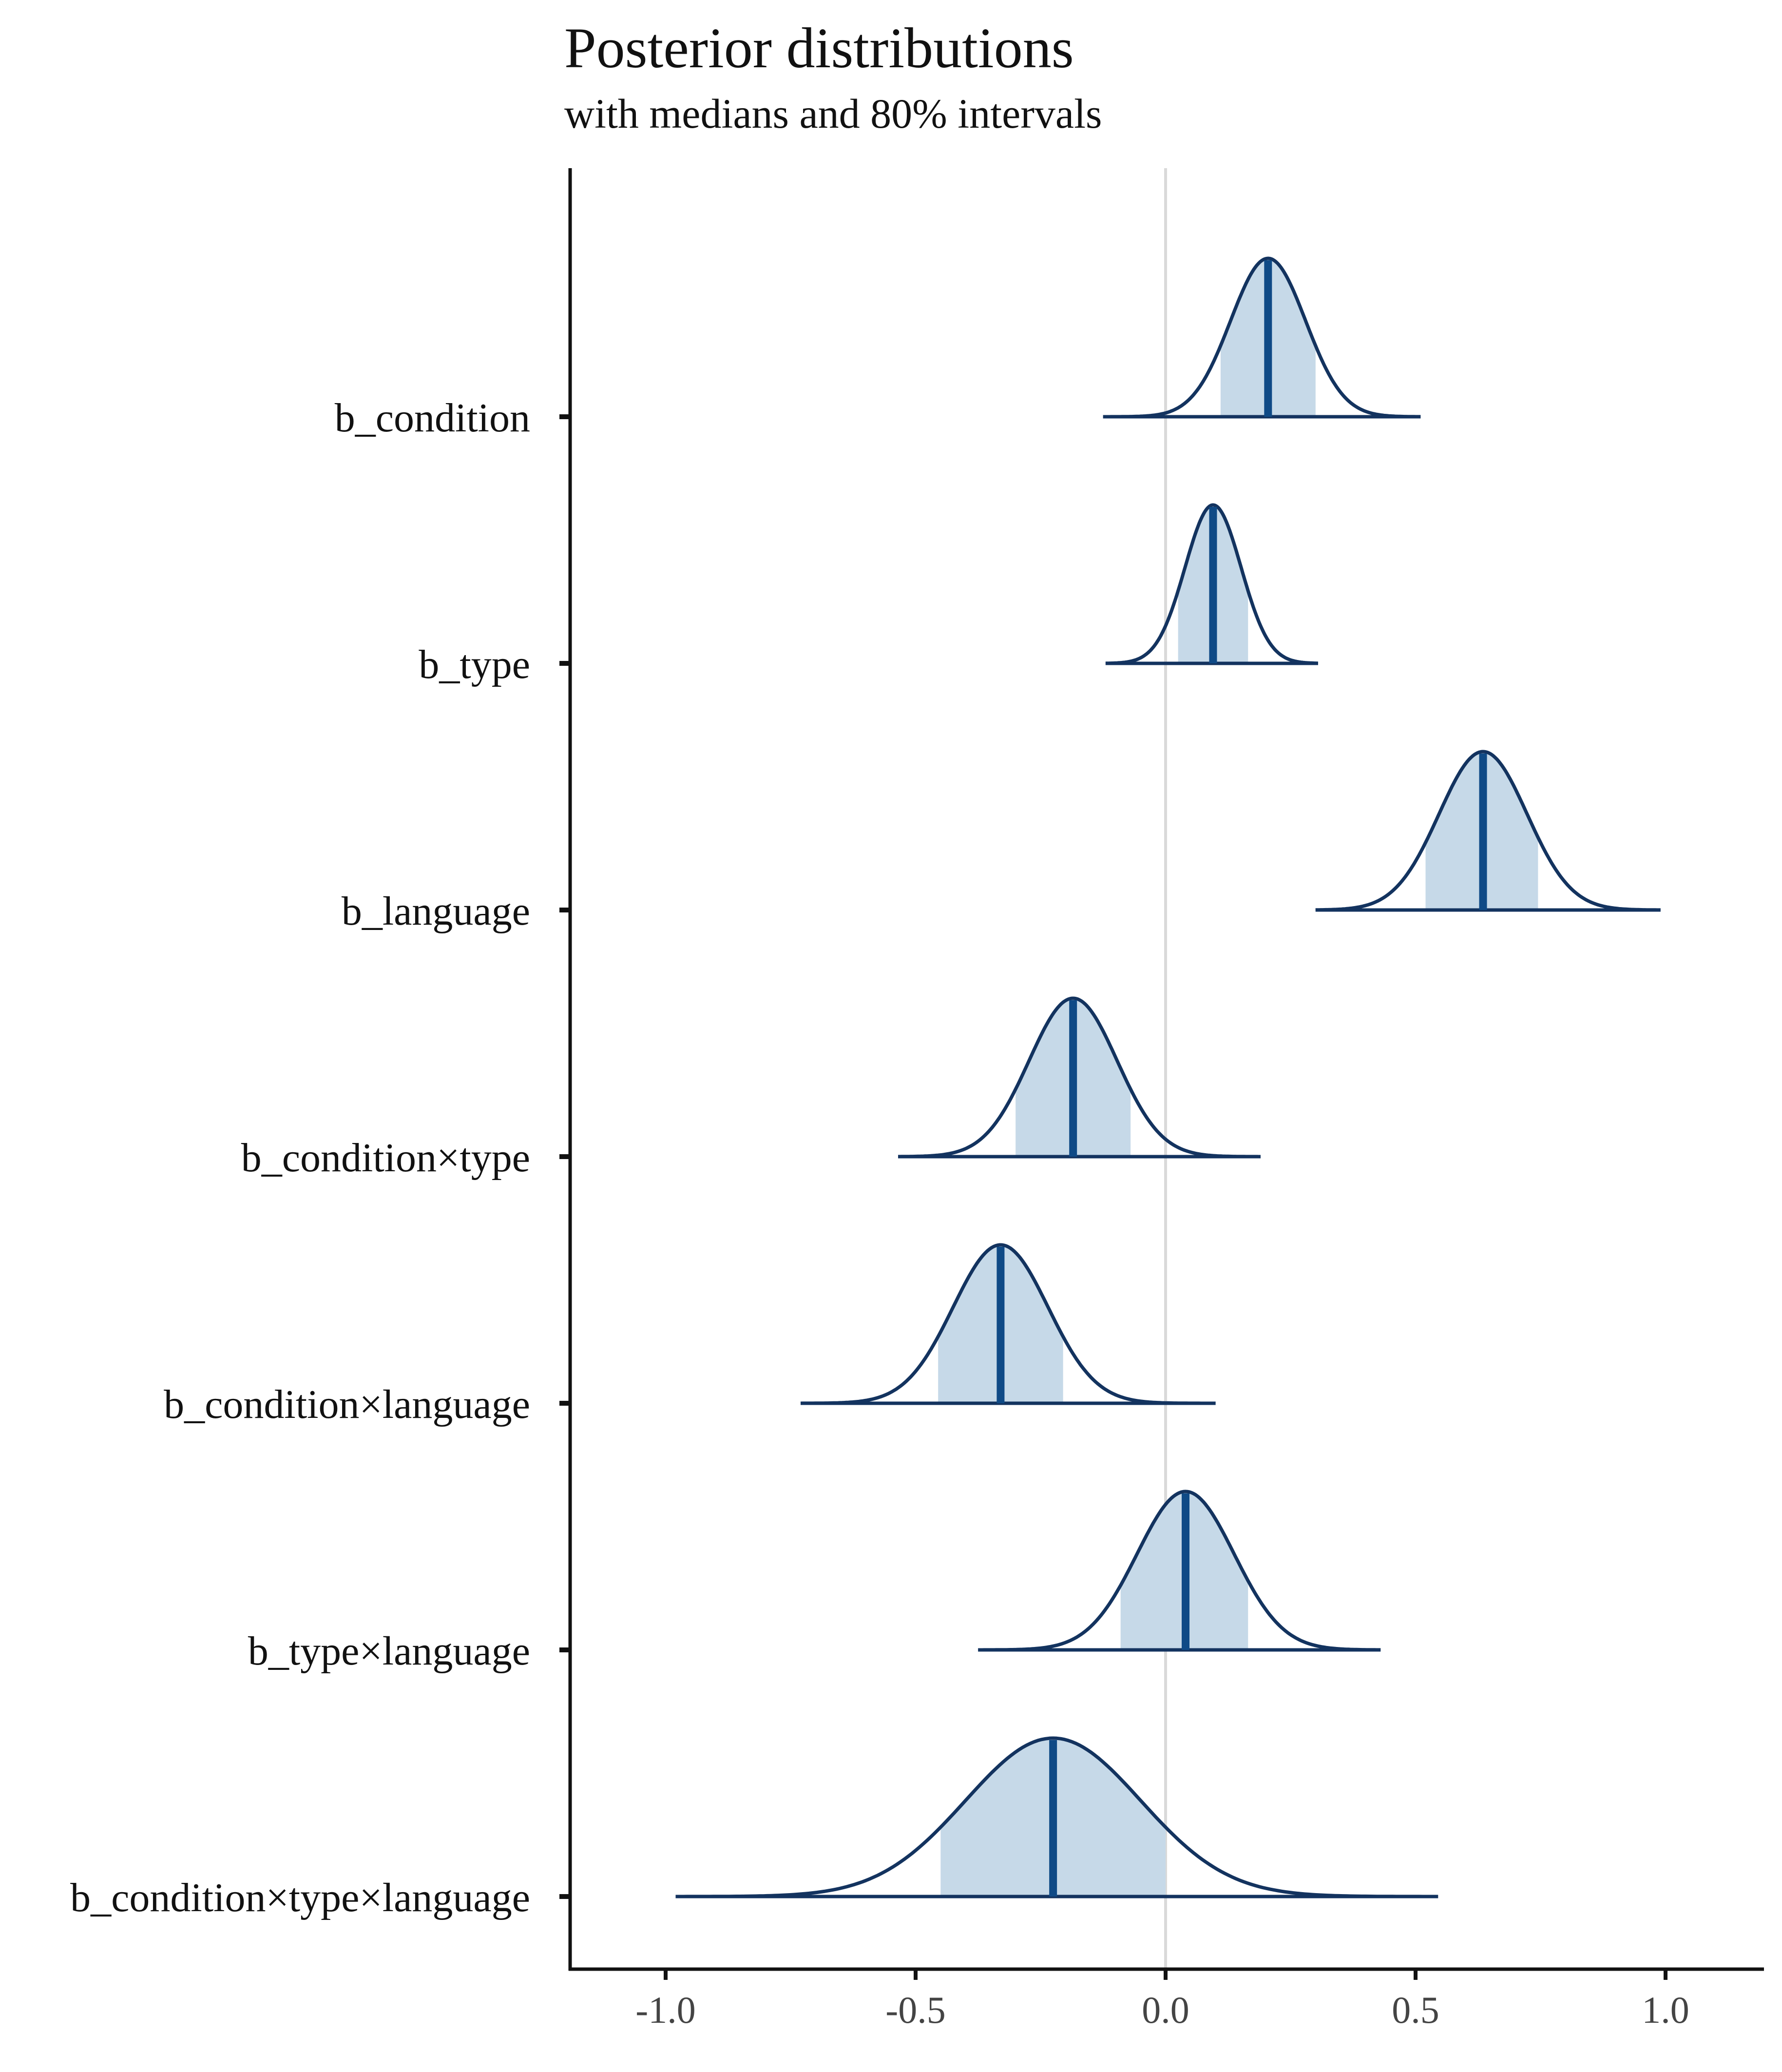 The width and height of the screenshot is (1782, 2072). Describe the element at coordinates (915, 2010) in the screenshot. I see `x-tick-label: -0.5` at that location.